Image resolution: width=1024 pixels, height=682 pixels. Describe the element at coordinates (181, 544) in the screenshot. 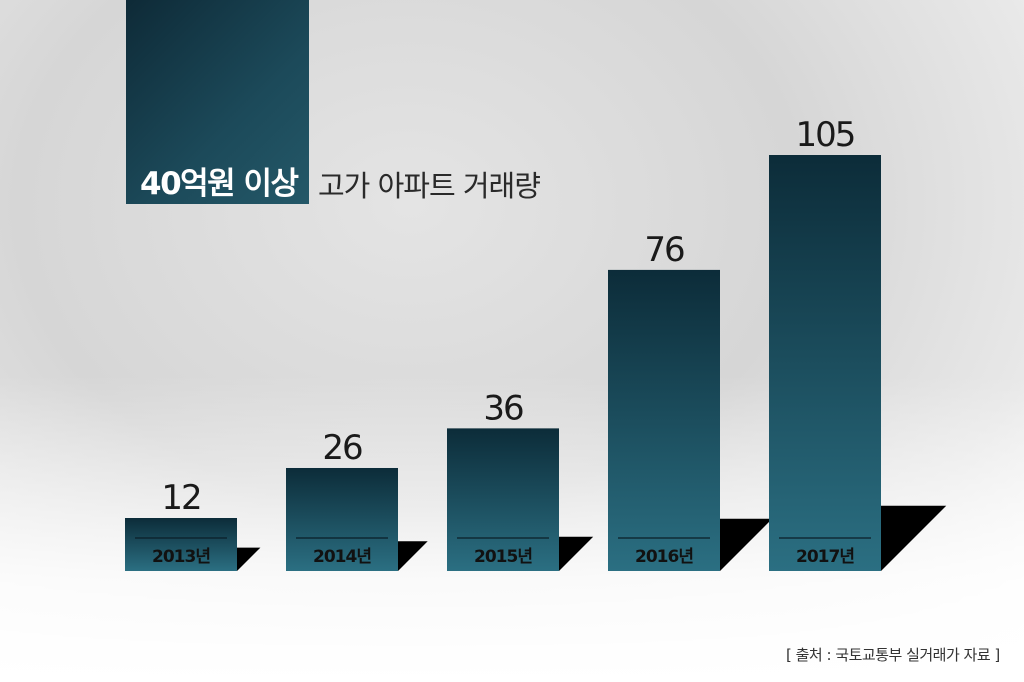

I see `bar-2013년` at that location.